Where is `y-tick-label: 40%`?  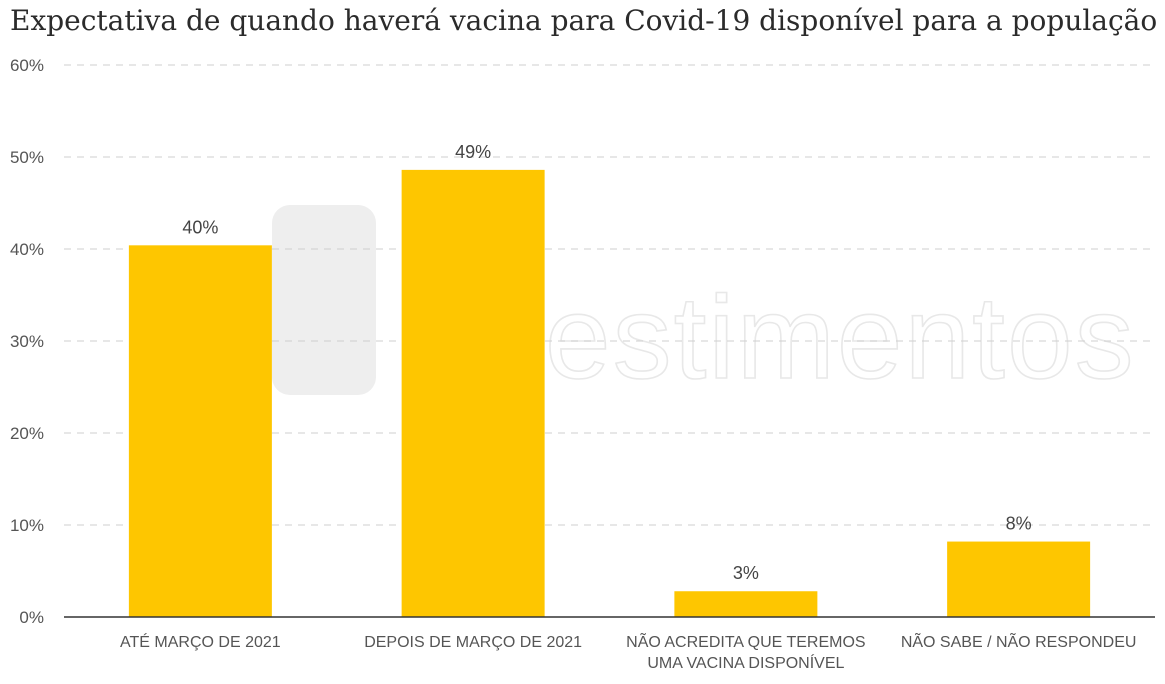 y-tick-label: 40% is located at coordinates (27, 249).